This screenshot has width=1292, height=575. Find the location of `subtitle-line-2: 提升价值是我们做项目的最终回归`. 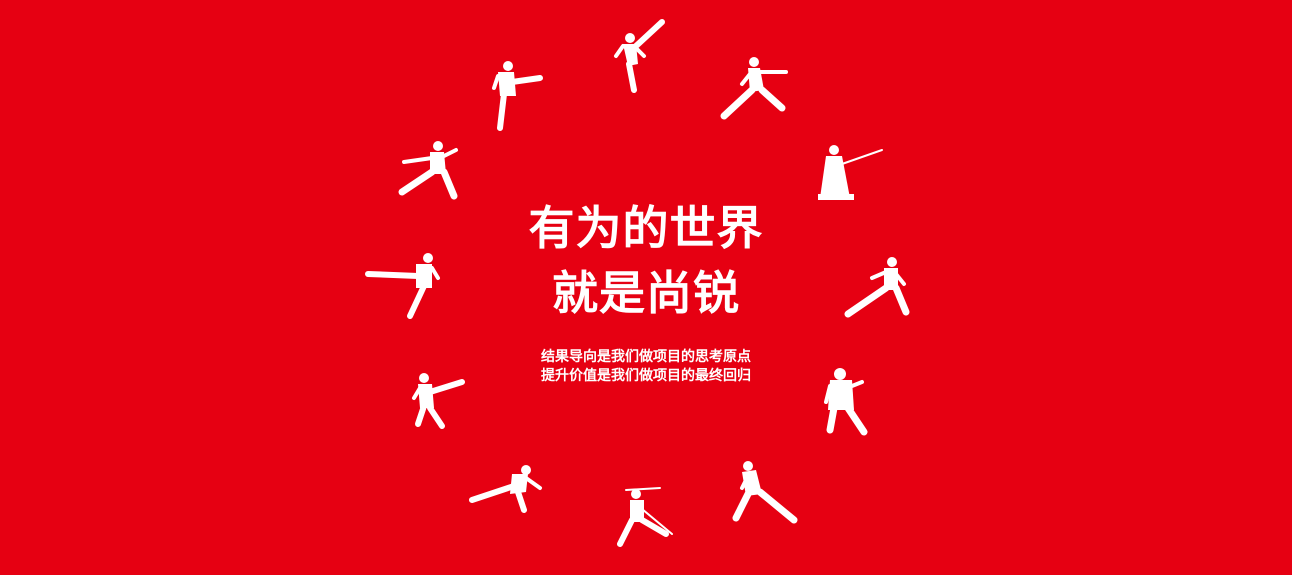

subtitle-line-2: 提升价值是我们做项目的最终回归 is located at coordinates (646, 376).